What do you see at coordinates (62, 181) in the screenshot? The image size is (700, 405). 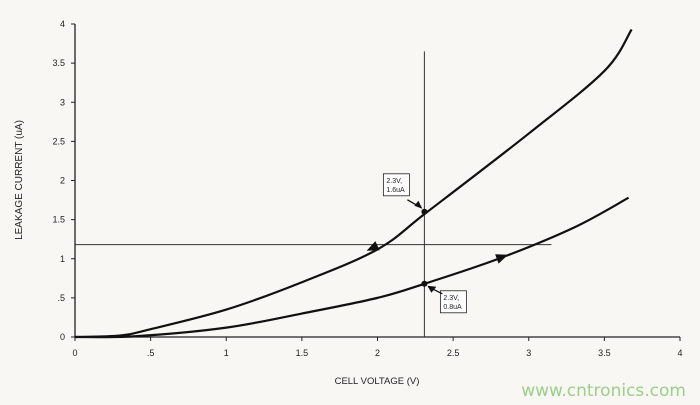 I see `y-tick-label: 2` at bounding box center [62, 181].